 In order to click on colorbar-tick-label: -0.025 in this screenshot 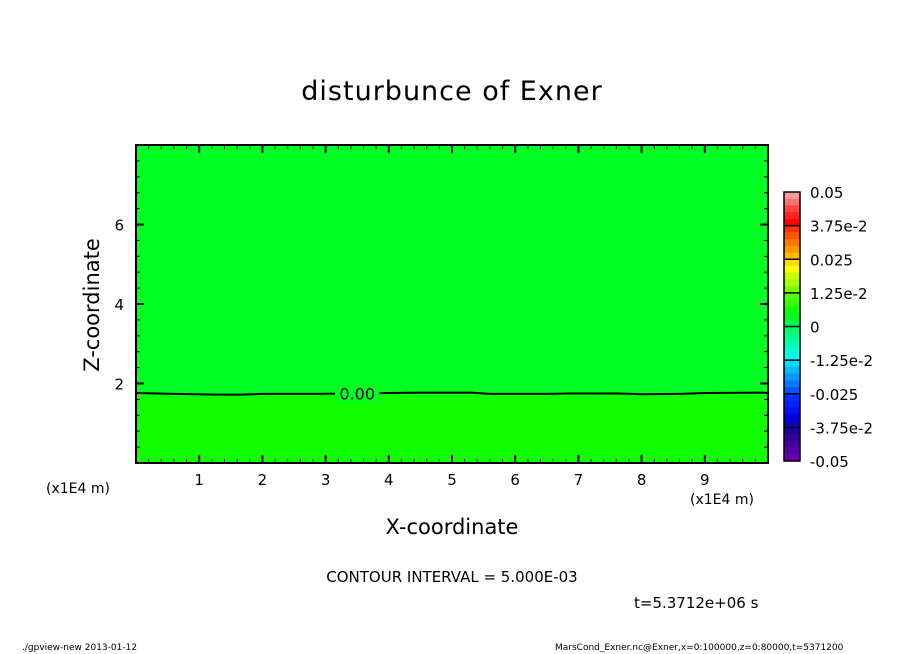, I will do `click(834, 395)`.